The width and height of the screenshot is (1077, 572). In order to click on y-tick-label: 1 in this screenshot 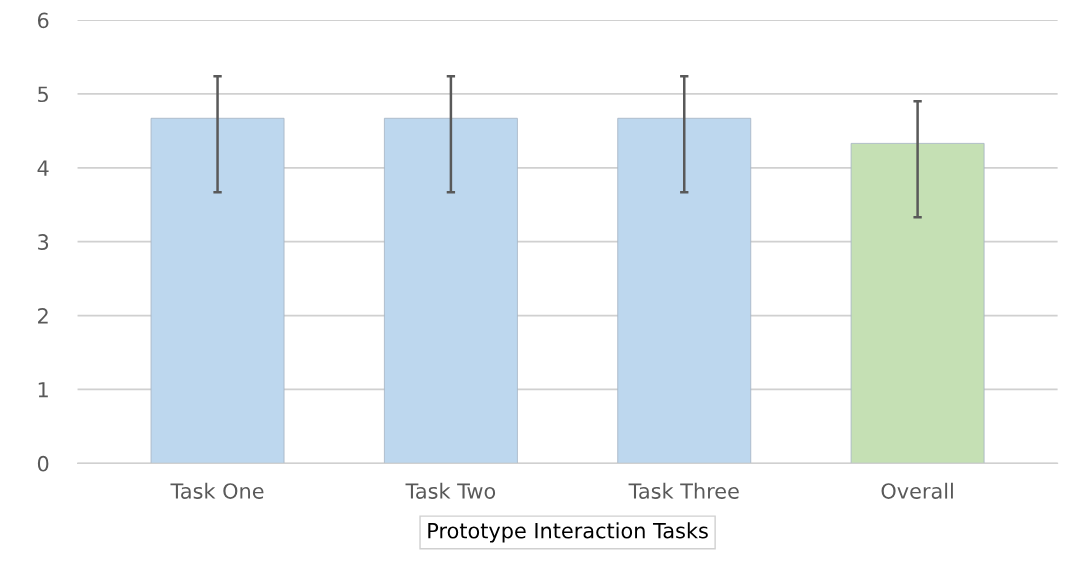, I will do `click(43, 390)`.